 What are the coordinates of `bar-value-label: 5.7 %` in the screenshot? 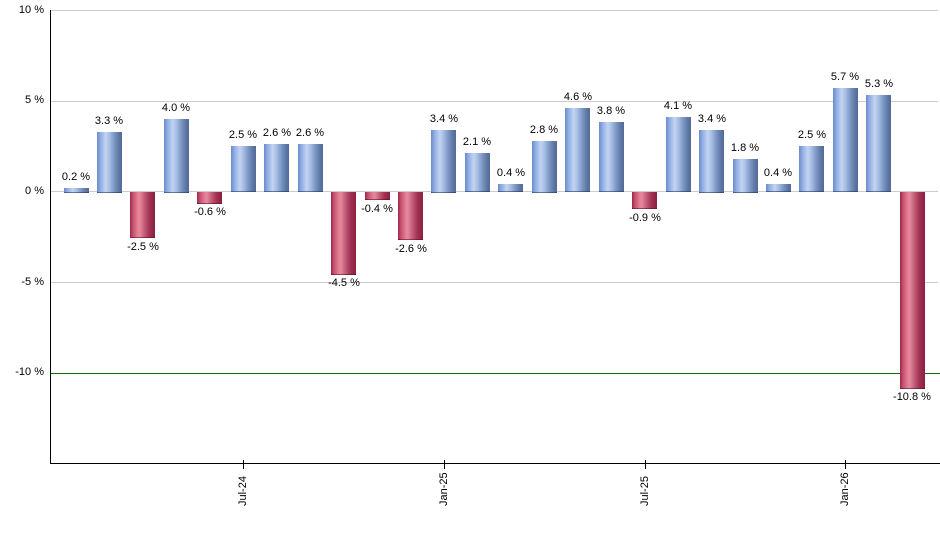 It's located at (845, 77).